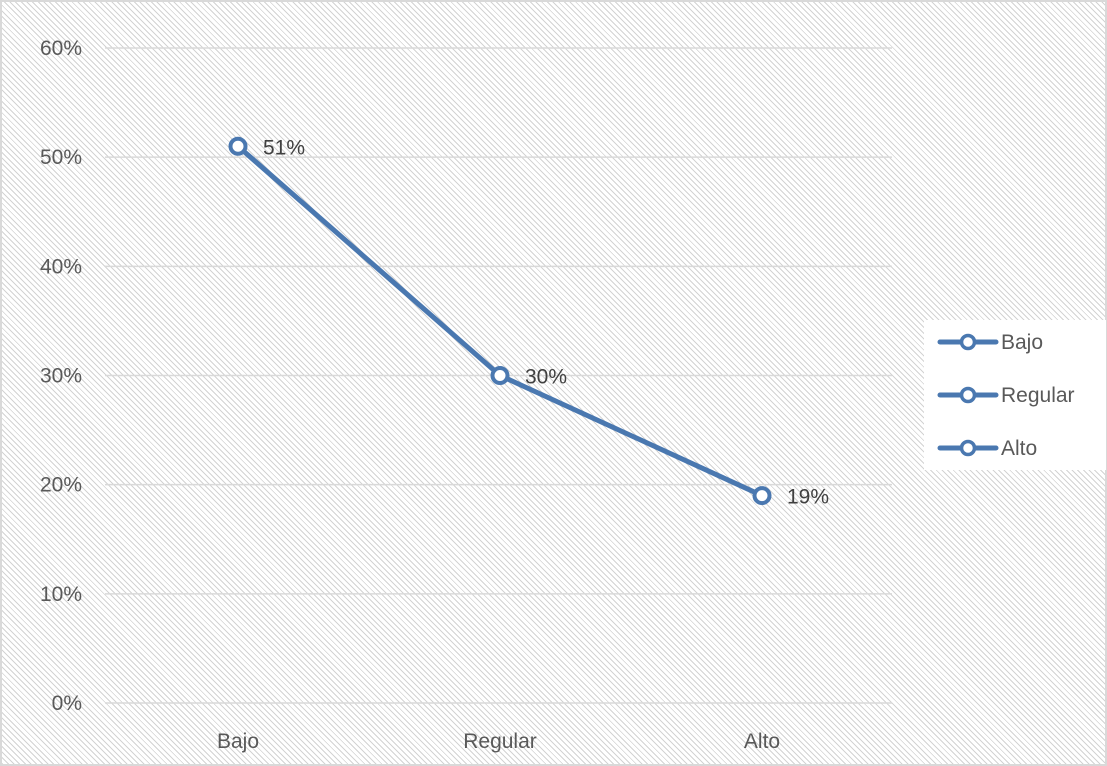 The width and height of the screenshot is (1107, 766). I want to click on y-tick-label: 40%, so click(61, 266).